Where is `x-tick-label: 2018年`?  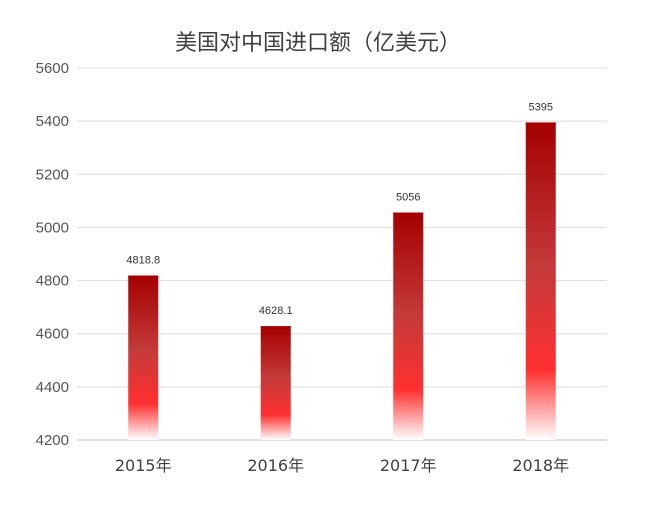 x-tick-label: 2018年 is located at coordinates (540, 465).